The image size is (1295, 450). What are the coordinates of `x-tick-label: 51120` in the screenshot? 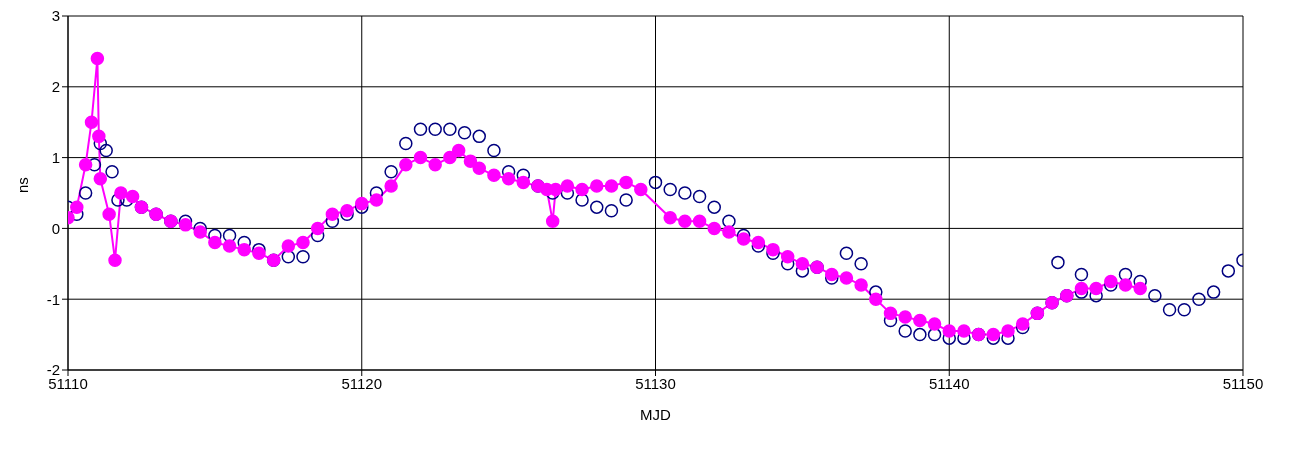 It's located at (362, 383).